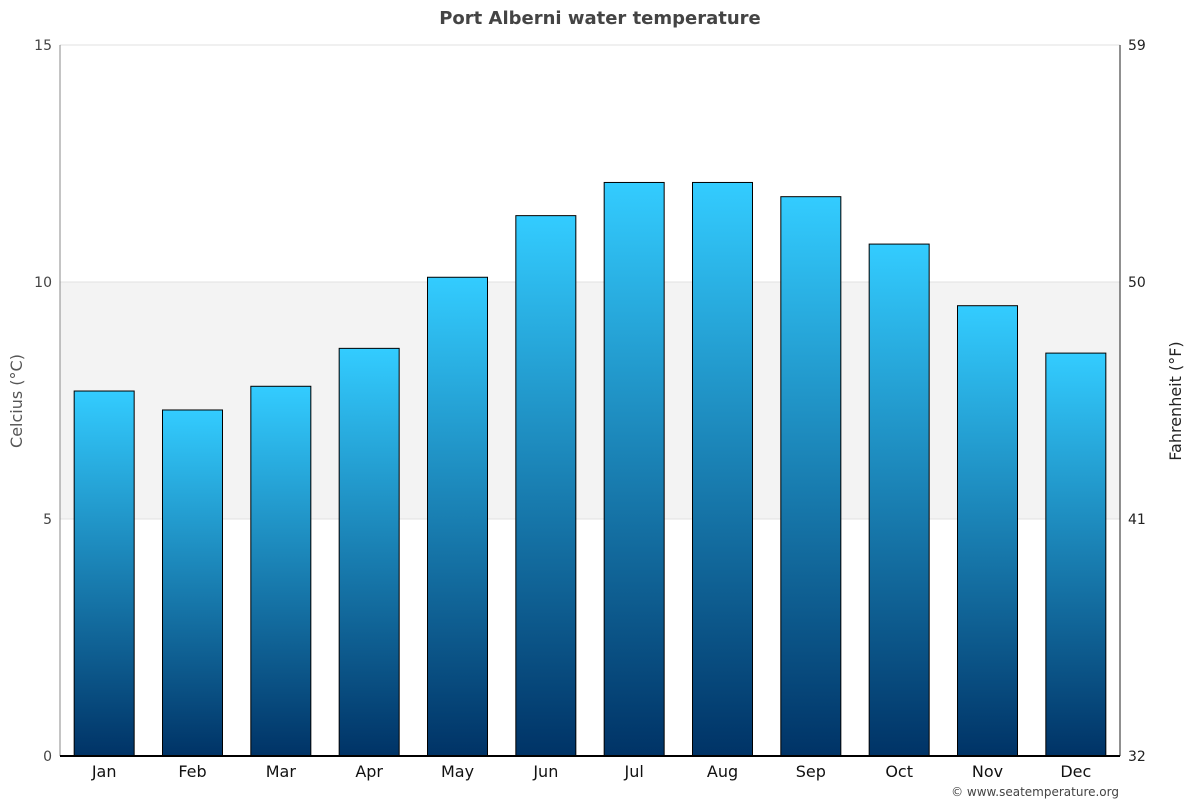 The height and width of the screenshot is (804, 1200). I want to click on x-tick-label: Jun, so click(545, 771).